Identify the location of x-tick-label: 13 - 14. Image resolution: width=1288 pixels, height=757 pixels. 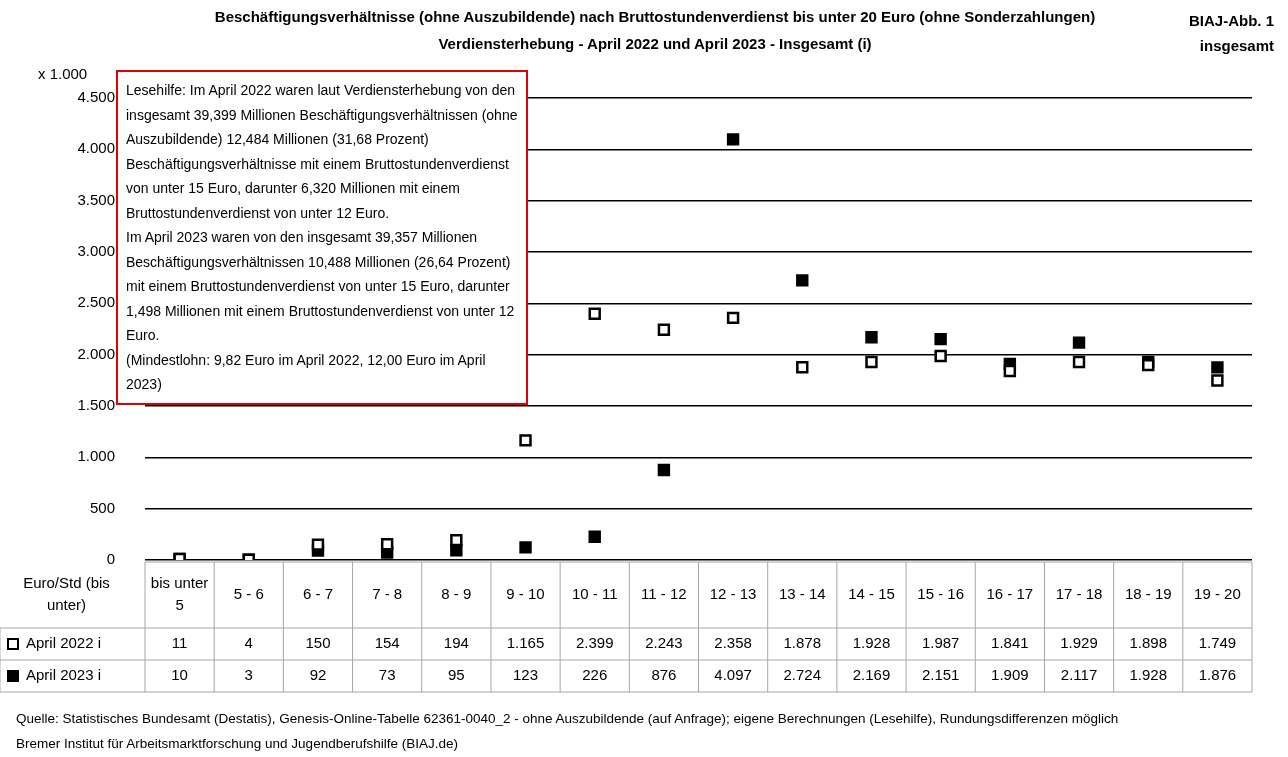
(802, 594).